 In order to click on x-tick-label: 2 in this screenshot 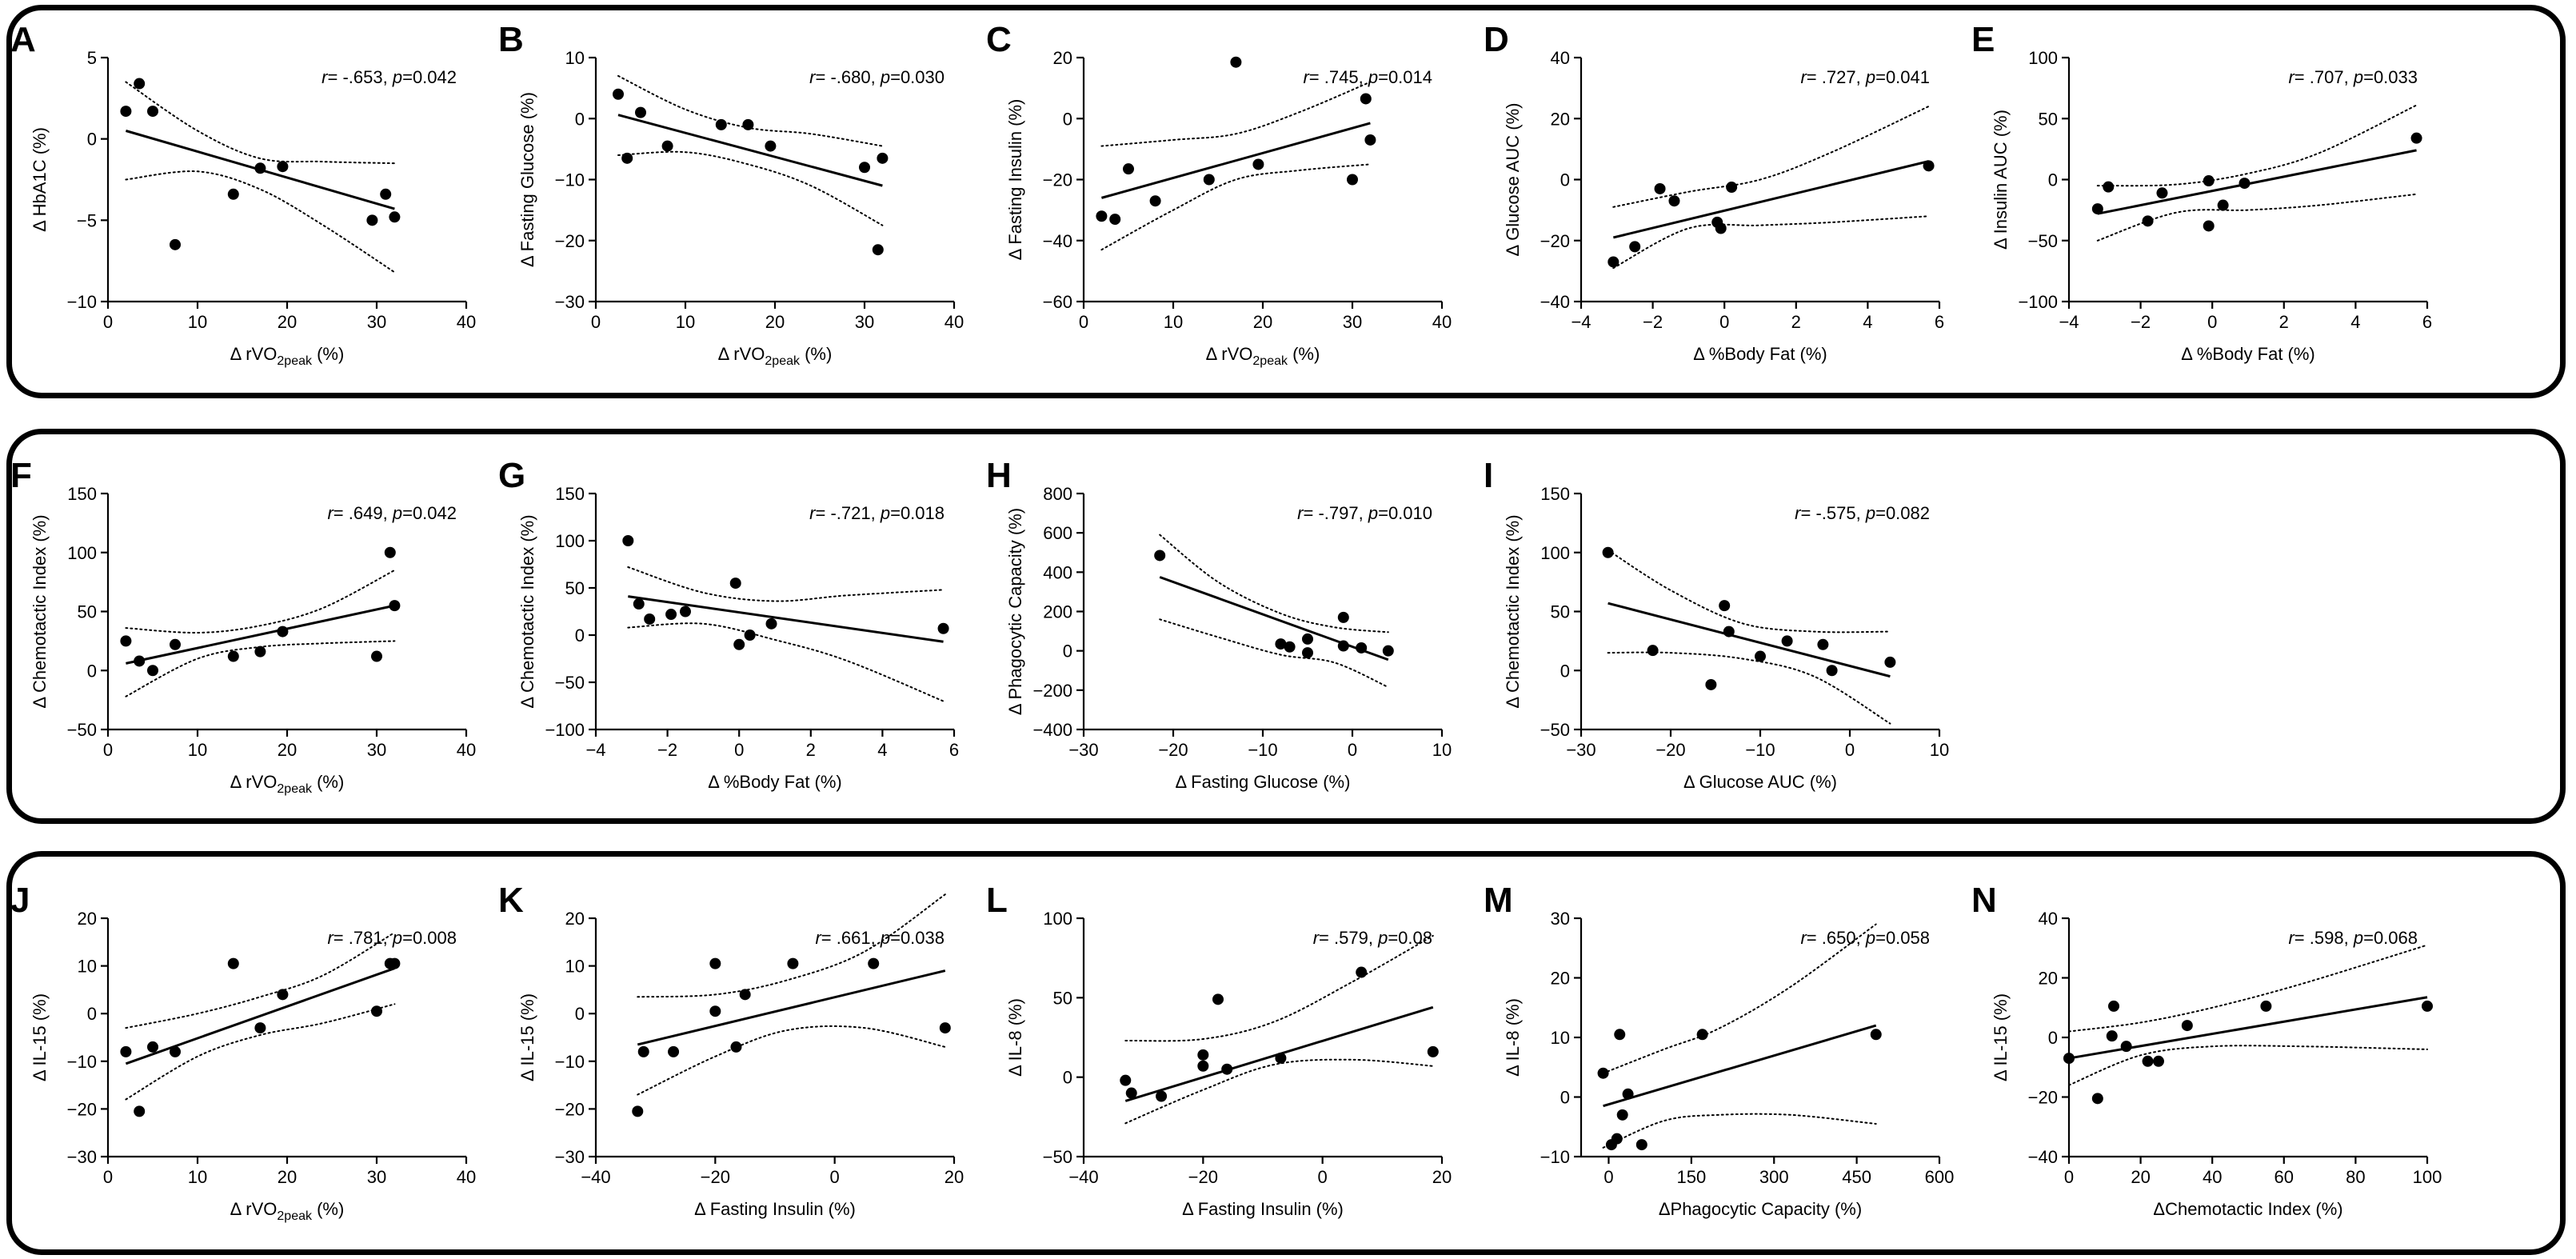, I will do `click(2284, 322)`.